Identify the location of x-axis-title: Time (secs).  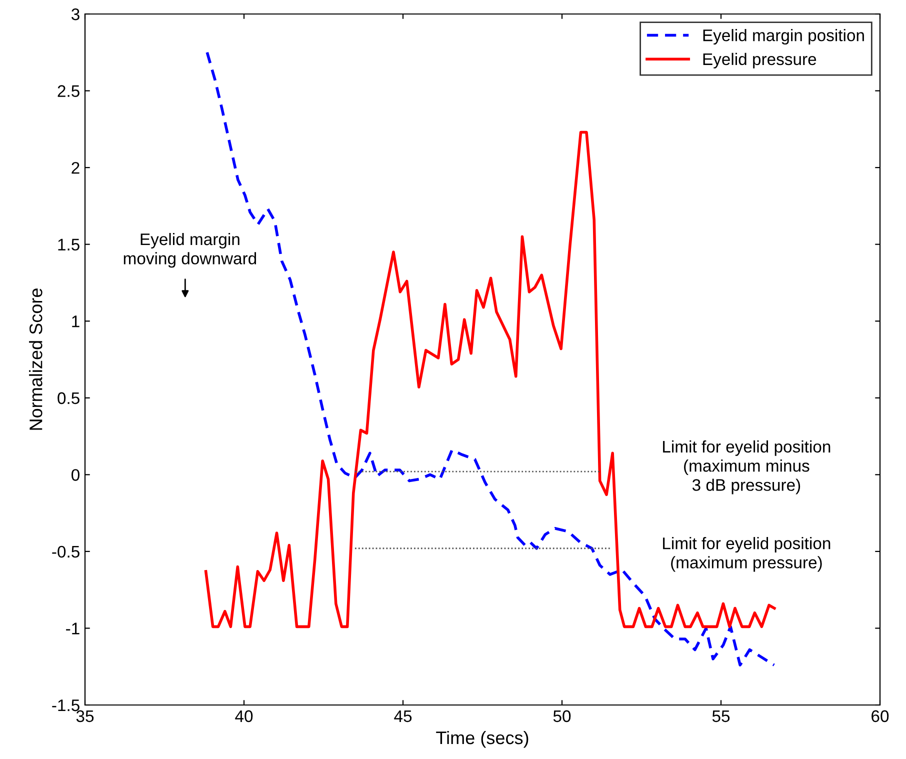
(482, 739).